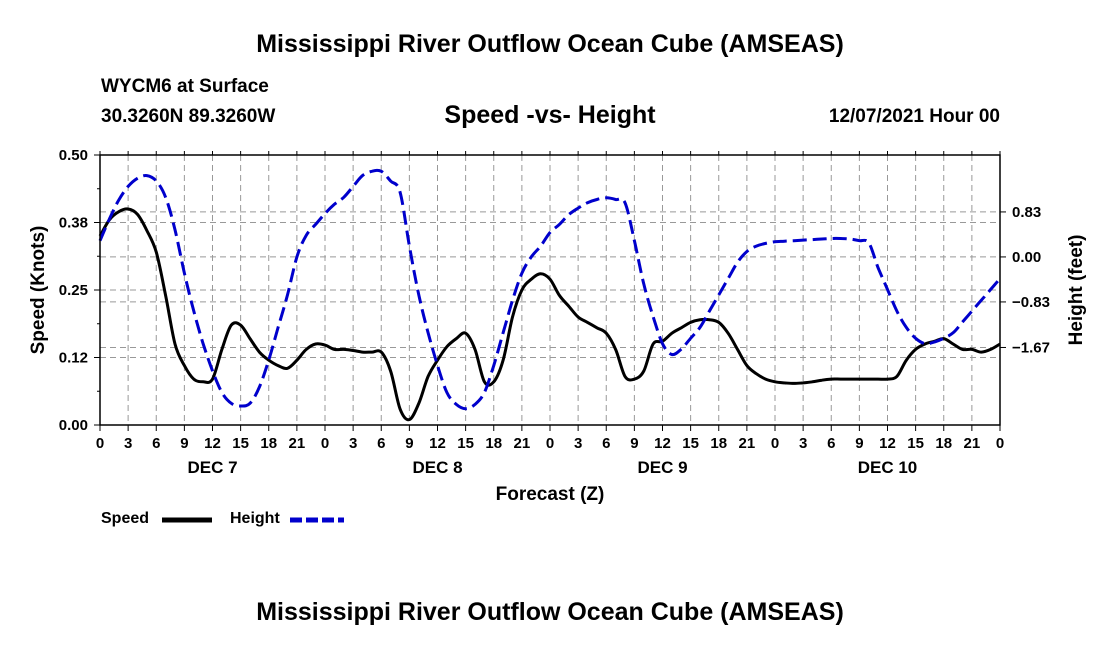  I want to click on y-right-tick-label: −0.83, so click(1031, 302).